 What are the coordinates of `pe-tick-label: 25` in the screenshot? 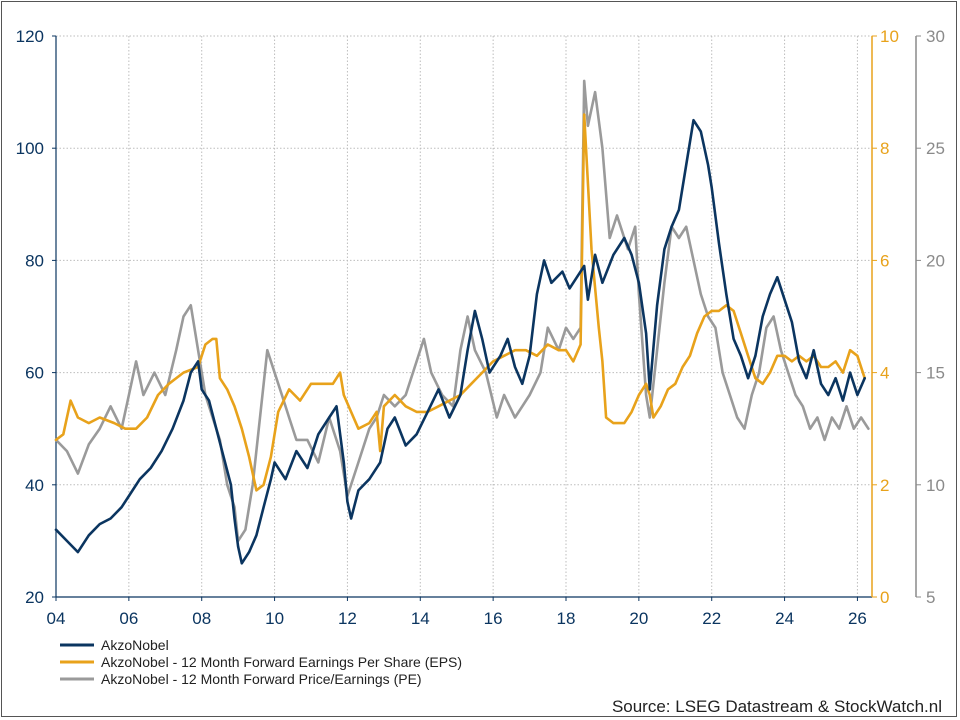 It's located at (935, 148).